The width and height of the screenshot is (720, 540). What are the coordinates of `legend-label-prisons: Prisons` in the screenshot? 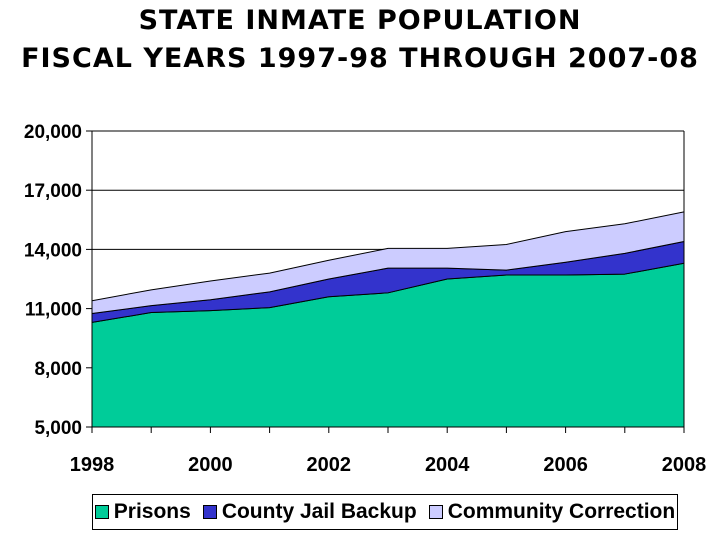 It's located at (152, 511).